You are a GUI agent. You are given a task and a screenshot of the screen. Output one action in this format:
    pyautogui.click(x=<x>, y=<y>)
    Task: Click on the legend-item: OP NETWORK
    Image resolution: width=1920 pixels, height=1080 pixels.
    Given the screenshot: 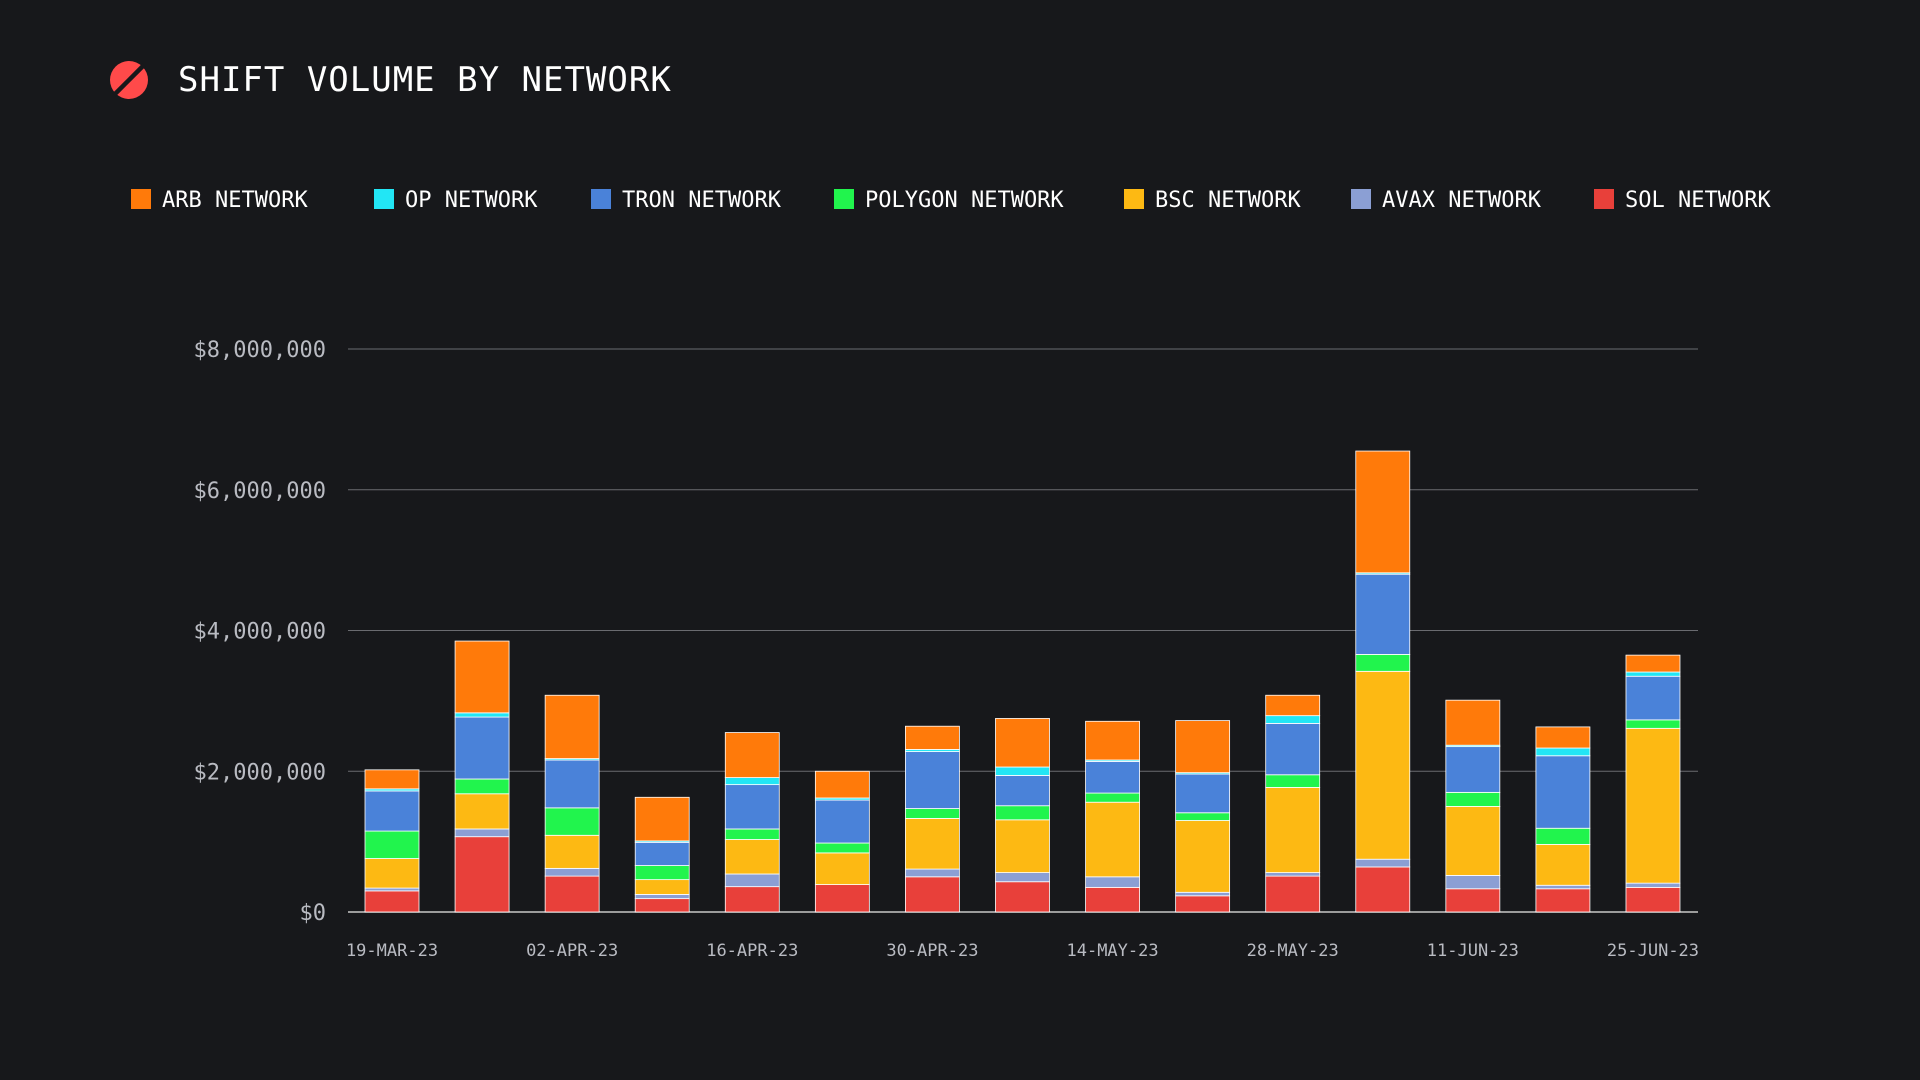 What is the action you would take?
    pyautogui.click(x=456, y=200)
    